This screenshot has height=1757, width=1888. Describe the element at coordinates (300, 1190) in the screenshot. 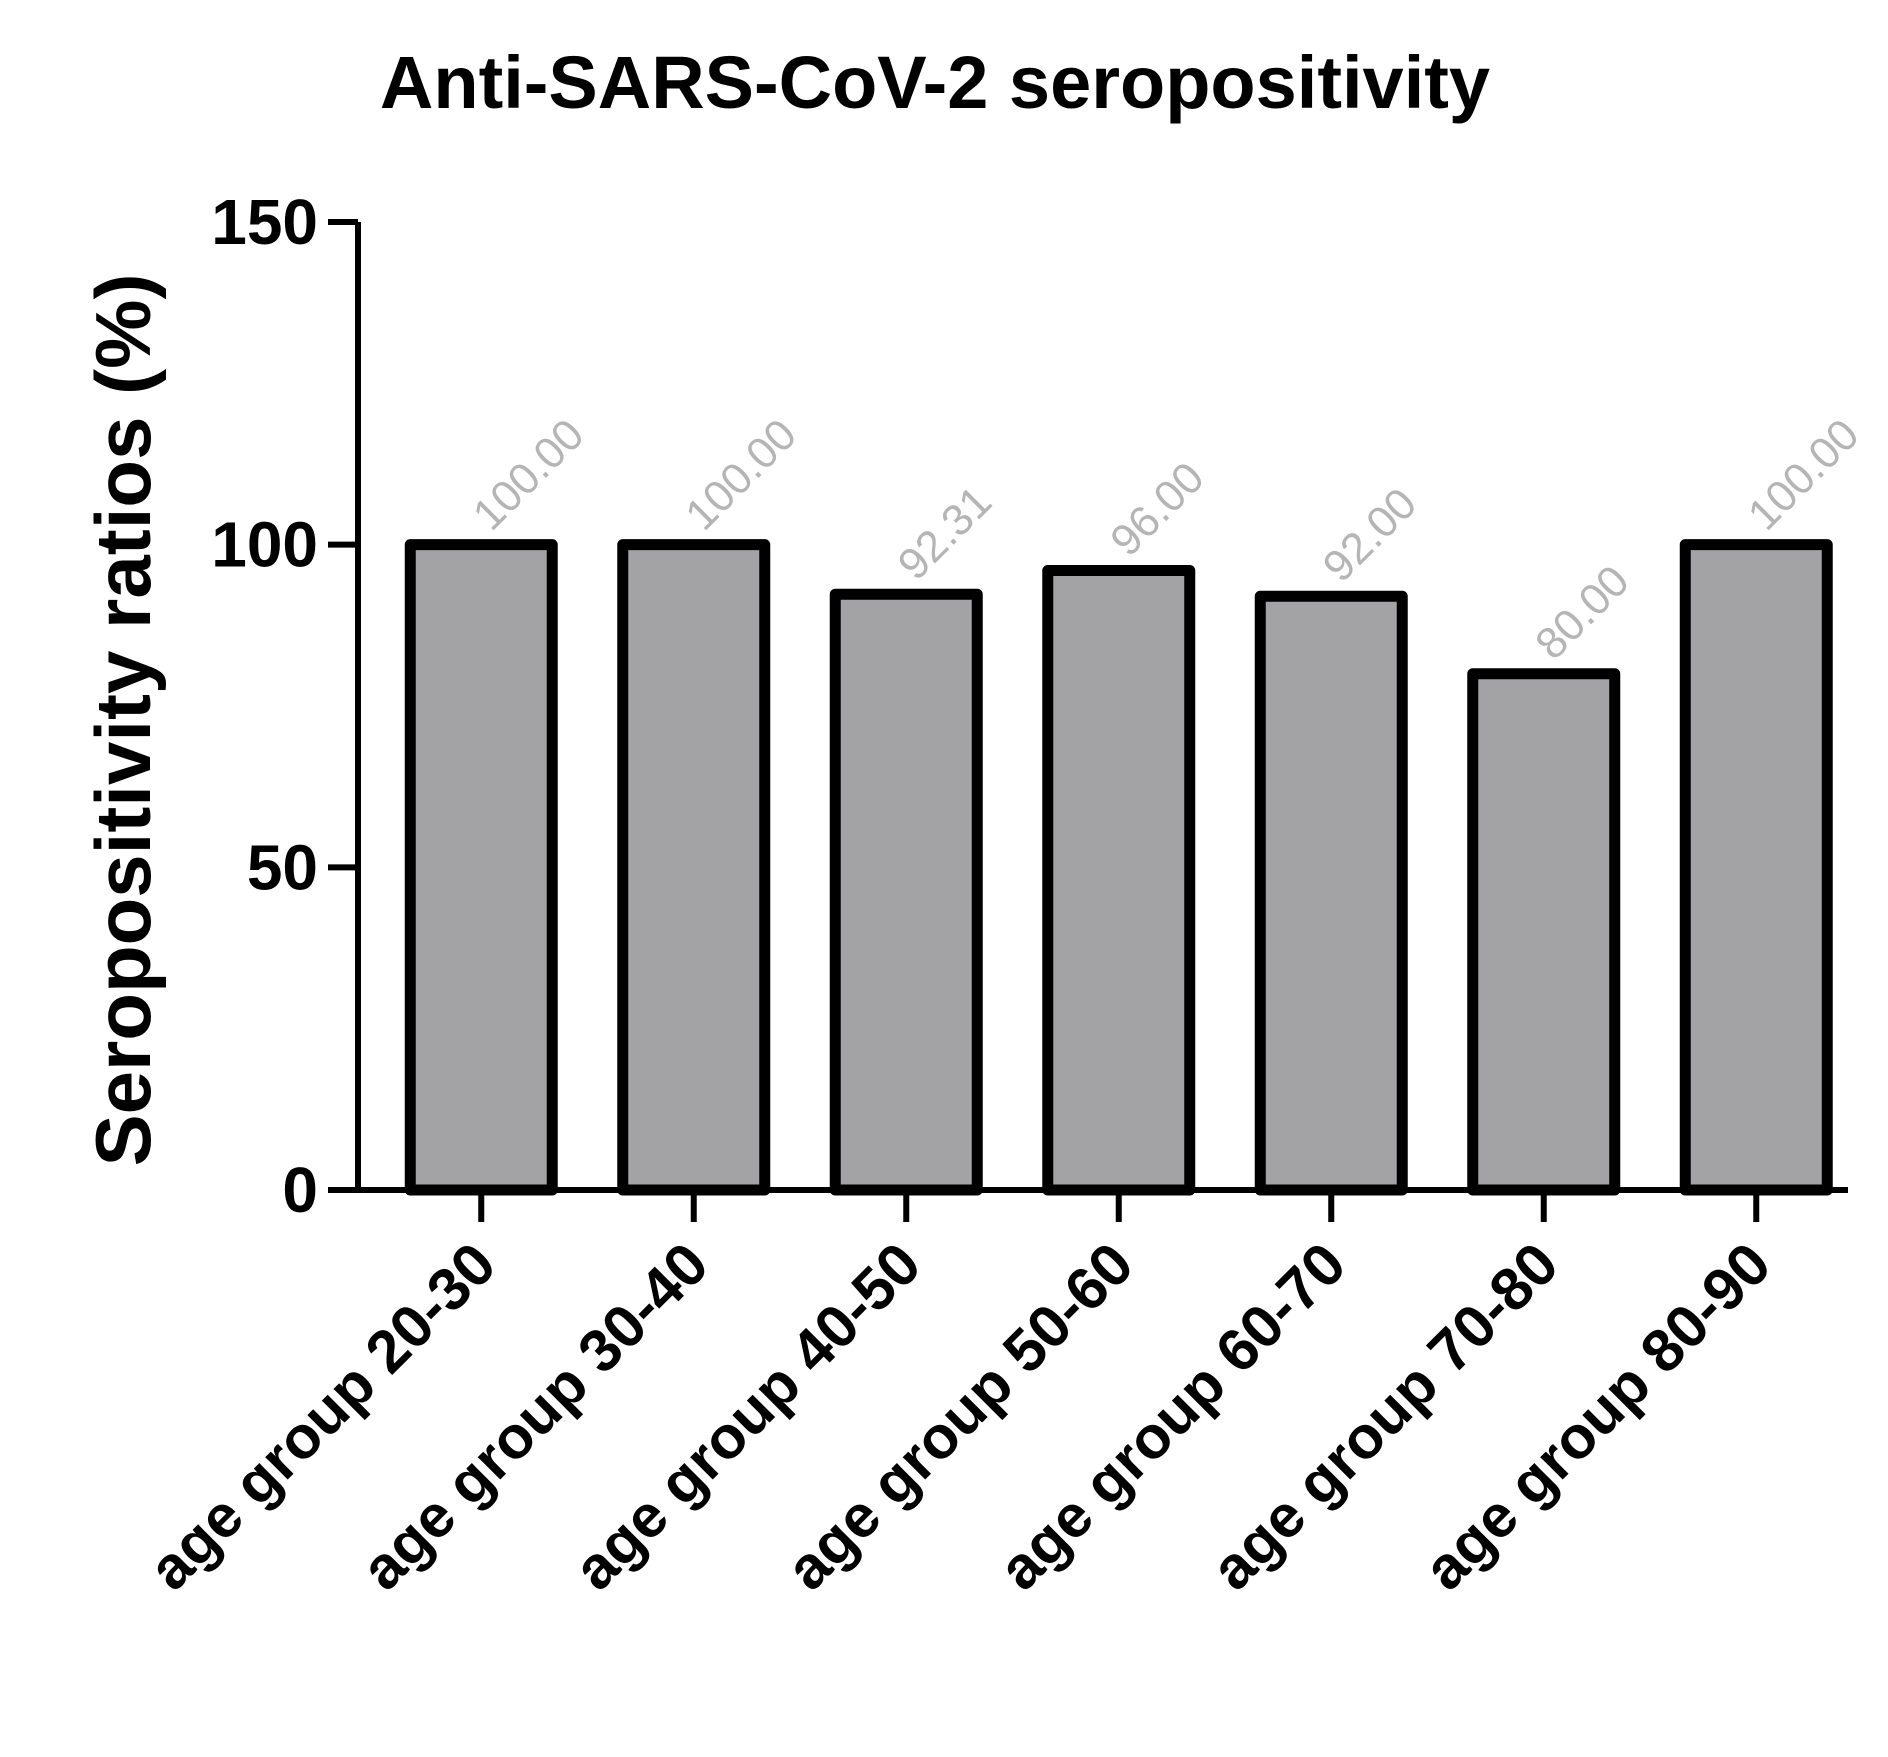

I see `y-tick-label: 0` at that location.